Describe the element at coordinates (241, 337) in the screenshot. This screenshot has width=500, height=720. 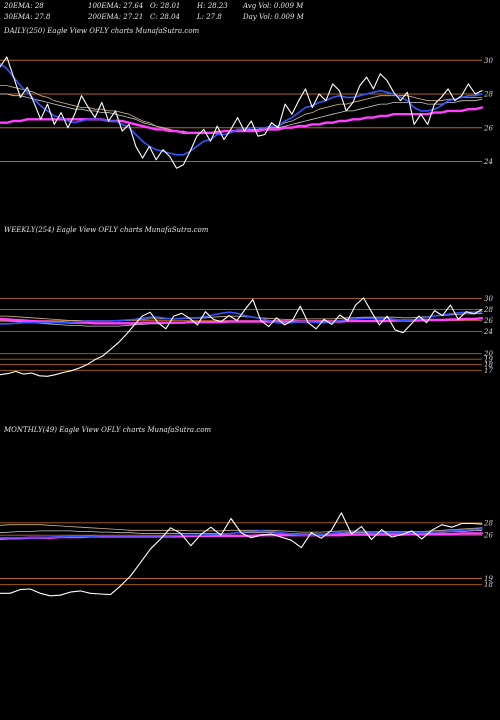
I see `weekly-series-price` at that location.